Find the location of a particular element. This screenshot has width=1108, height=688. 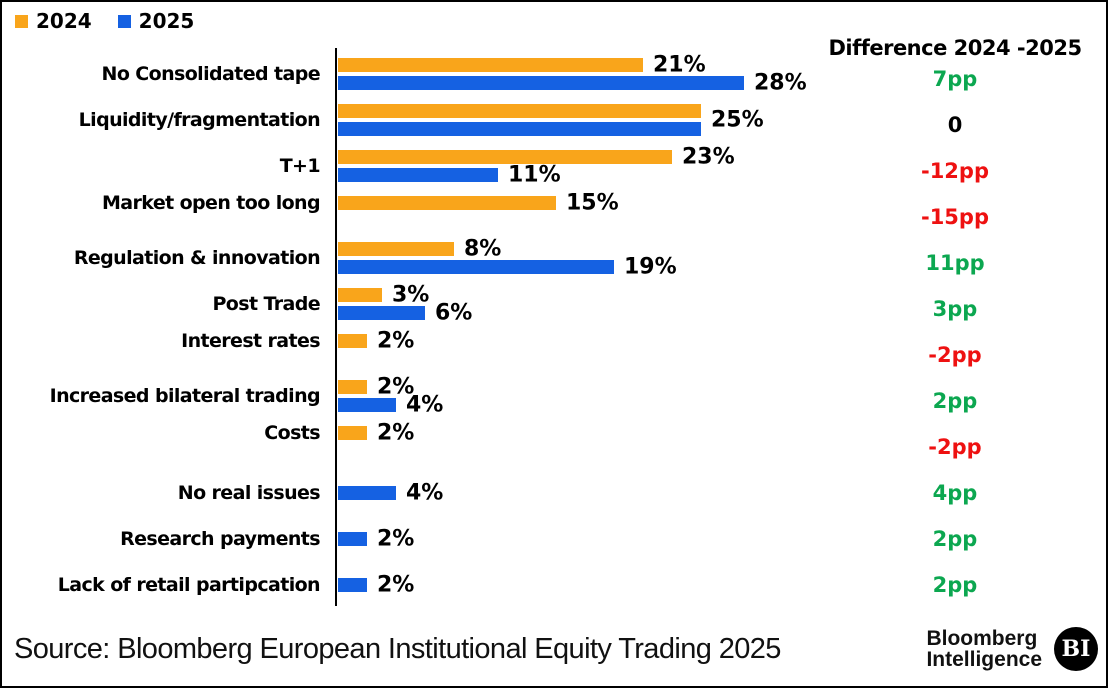

value-label-2024: 23% is located at coordinates (708, 157).